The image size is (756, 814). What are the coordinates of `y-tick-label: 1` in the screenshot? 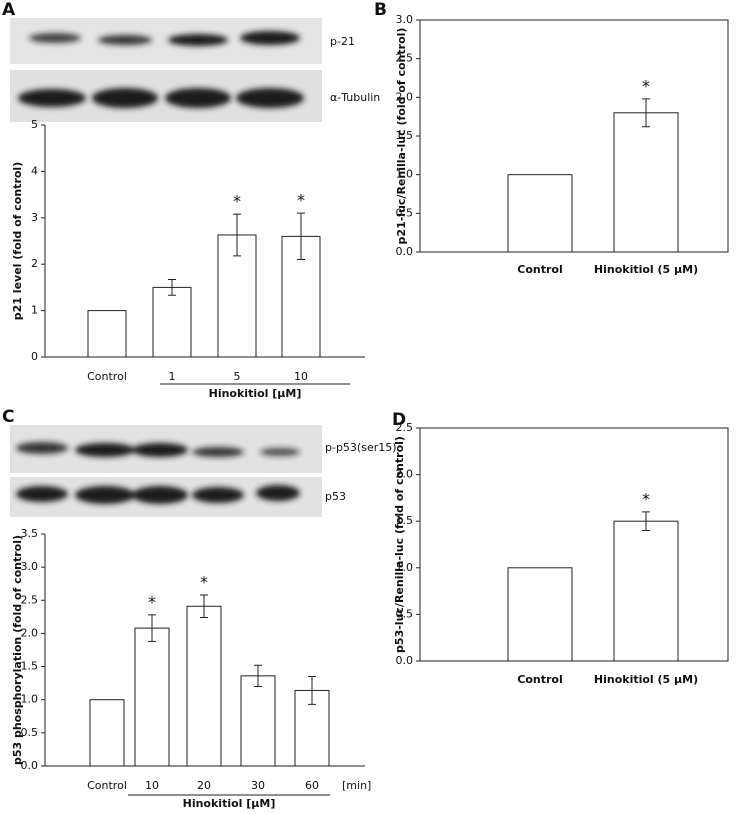 It's located at (34, 310).